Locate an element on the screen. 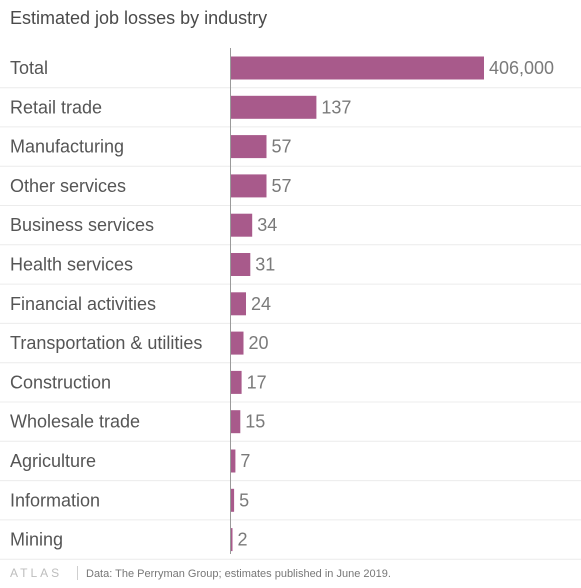 The width and height of the screenshot is (581, 588). category-label: Manufacturing is located at coordinates (67, 147).